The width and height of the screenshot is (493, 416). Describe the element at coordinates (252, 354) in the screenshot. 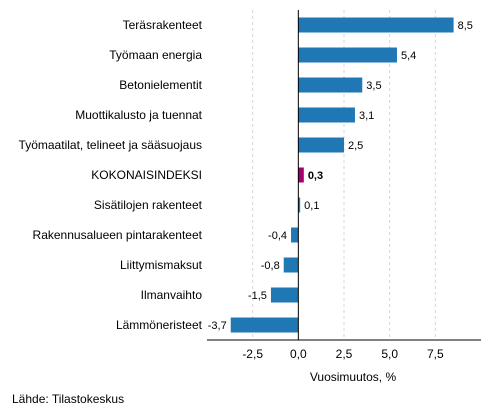

I see `x-tick-label: -2,5` at that location.